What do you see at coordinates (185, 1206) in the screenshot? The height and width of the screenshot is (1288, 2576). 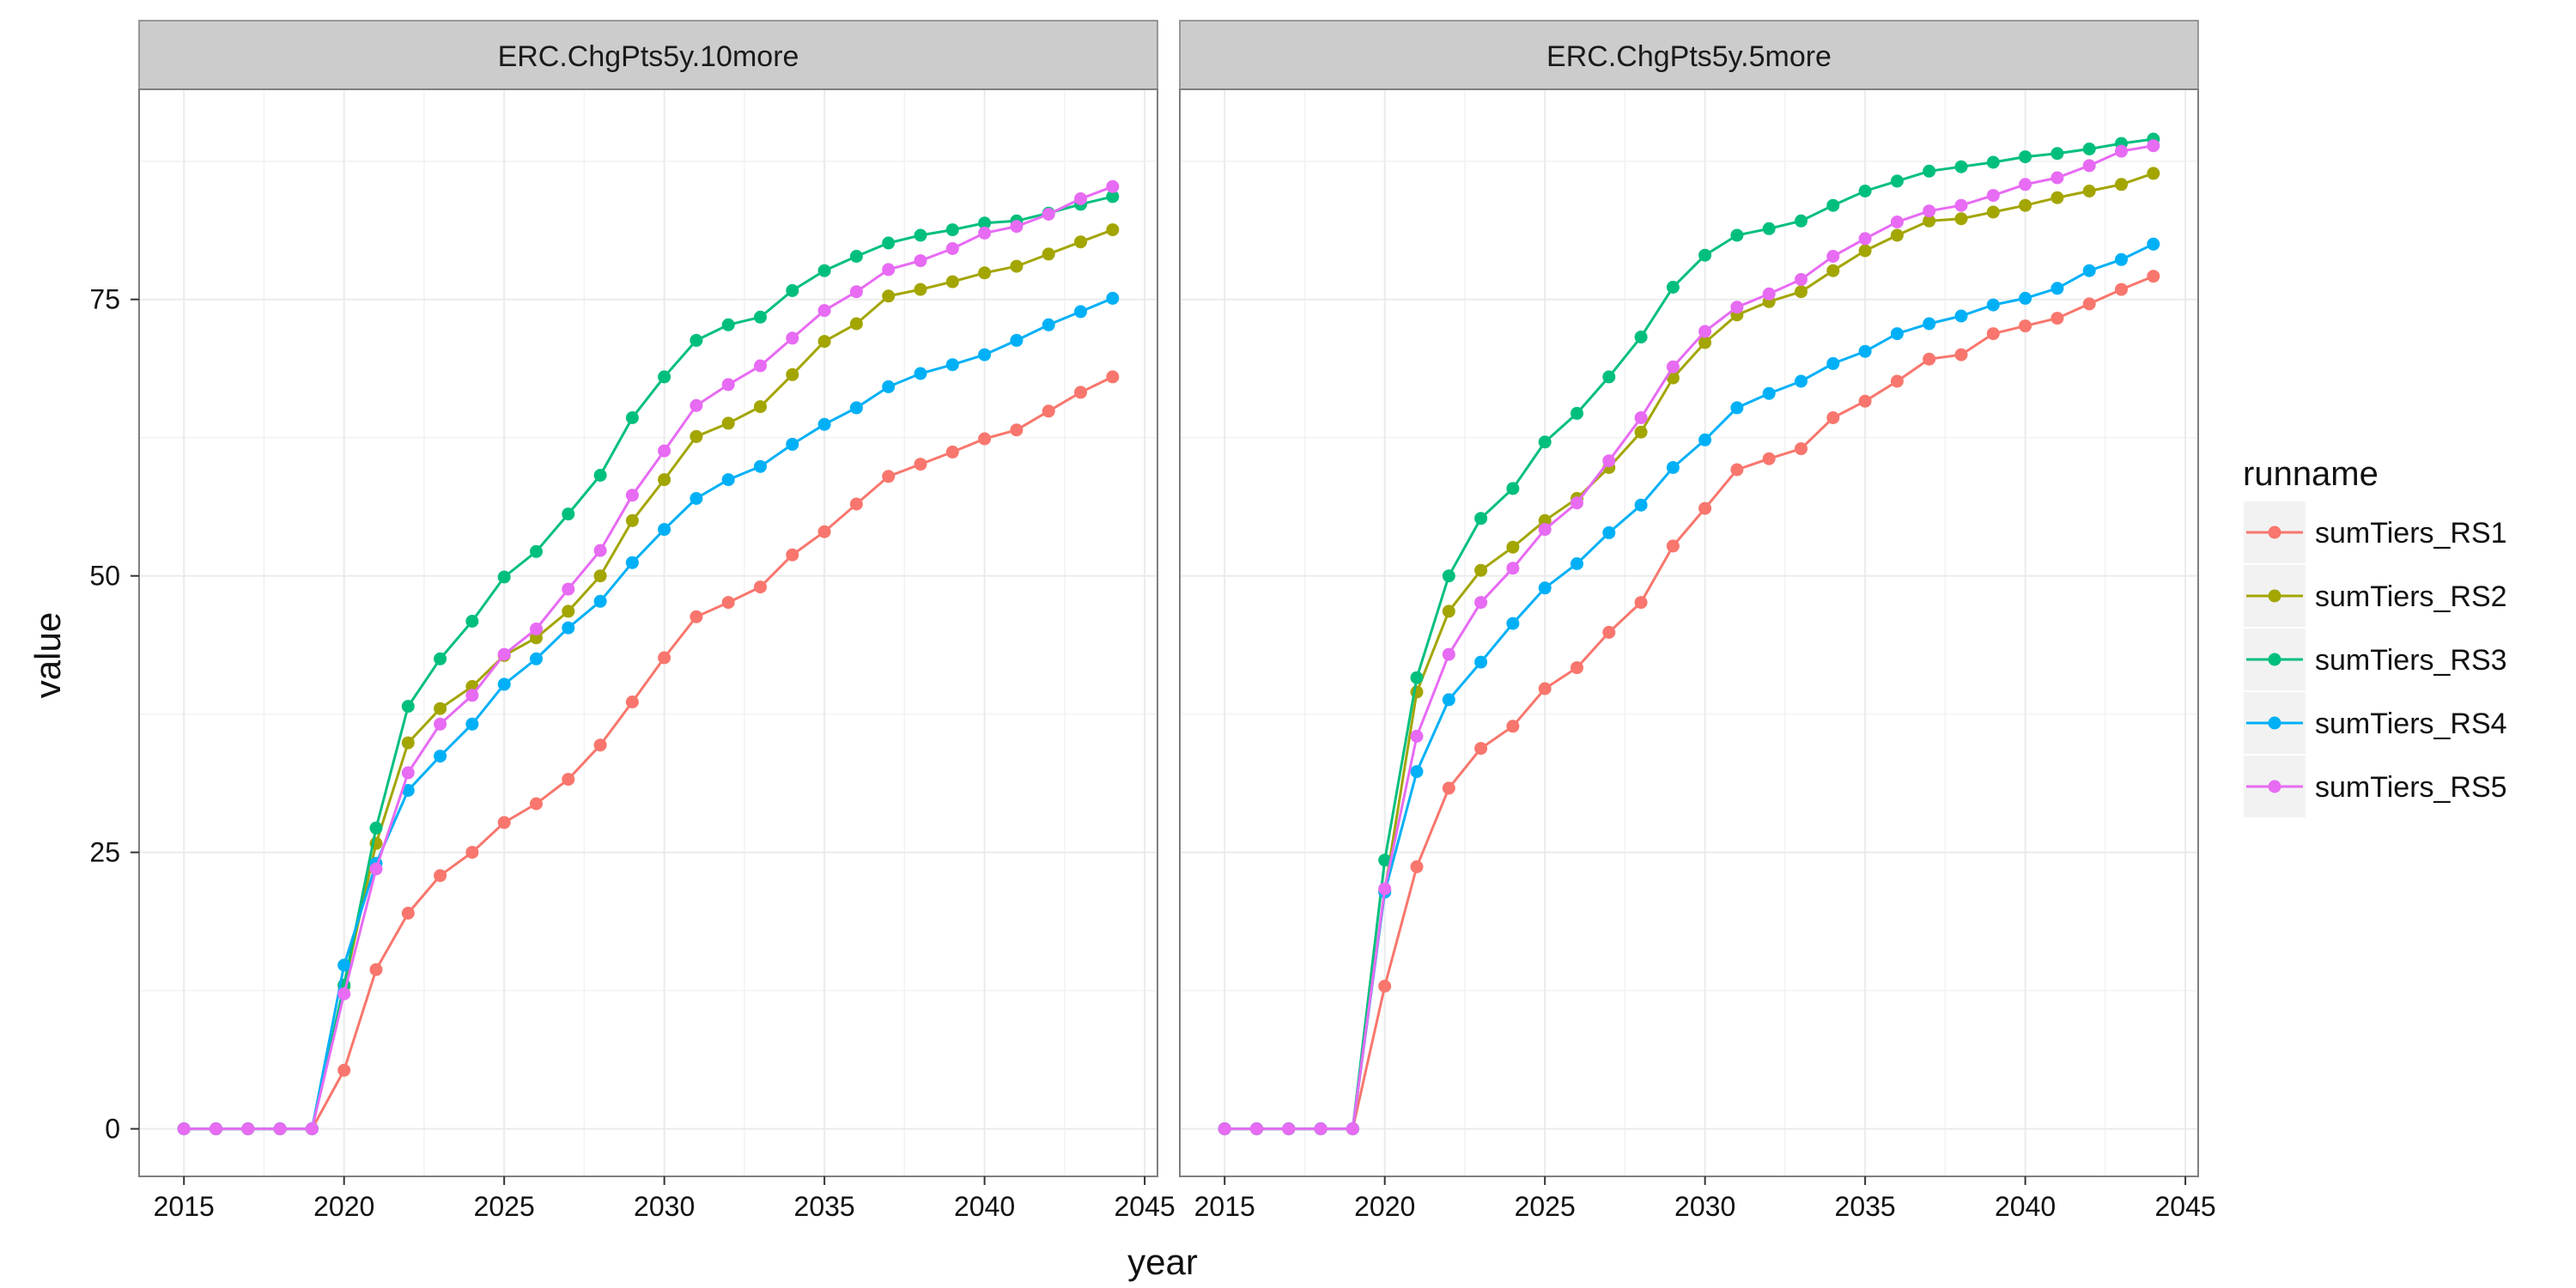 I see `x-tick-label: 2015` at bounding box center [185, 1206].